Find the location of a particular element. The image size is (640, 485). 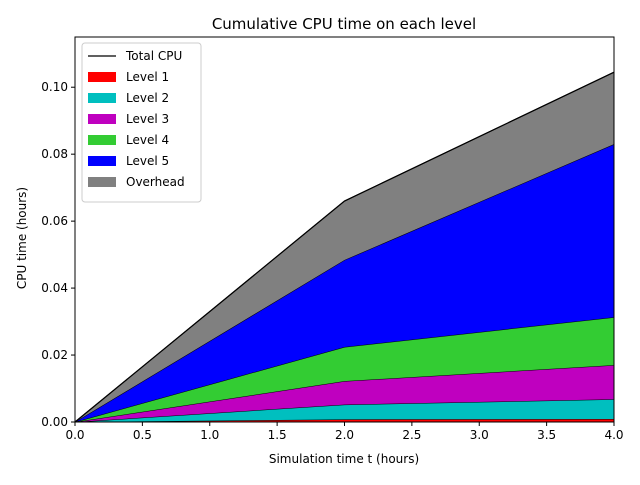

y-axis-label: CPU time (hours) is located at coordinates (22, 238).